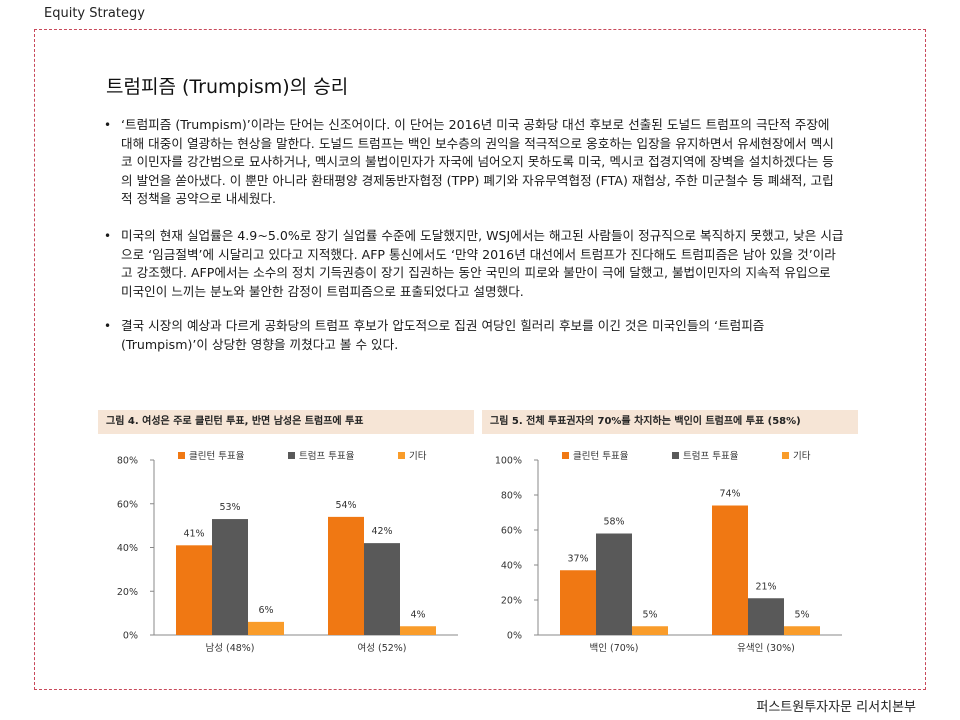 This screenshot has width=960, height=720. I want to click on data-label: 58%, so click(613, 522).